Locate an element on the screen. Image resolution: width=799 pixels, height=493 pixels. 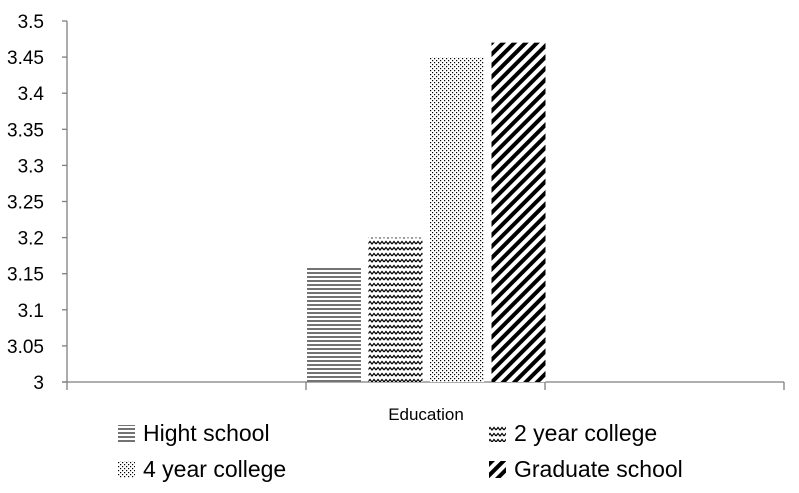
legend-swatch-4-year-college is located at coordinates (126, 469).